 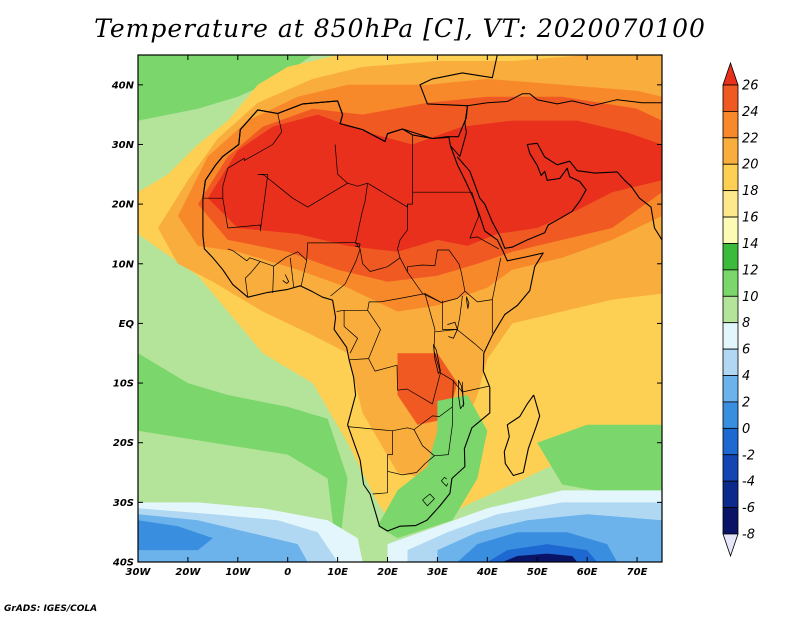 I want to click on colorbar-label: 22, so click(x=750, y=138).